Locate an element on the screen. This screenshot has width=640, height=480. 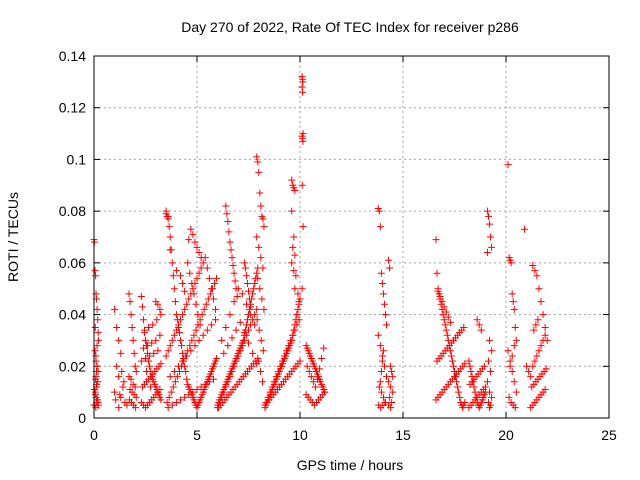
x-tick-label: 10 is located at coordinates (300, 435).